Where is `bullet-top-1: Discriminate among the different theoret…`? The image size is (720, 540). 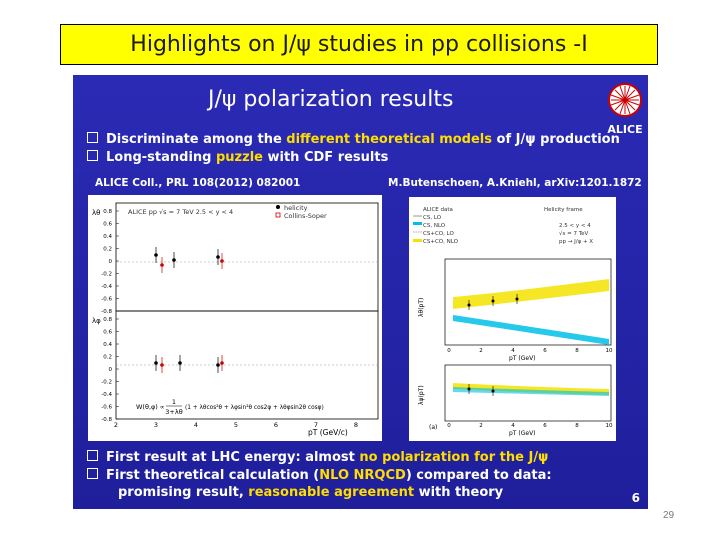
bullet-top-1: Discriminate among the different theoret… is located at coordinates (353, 139).